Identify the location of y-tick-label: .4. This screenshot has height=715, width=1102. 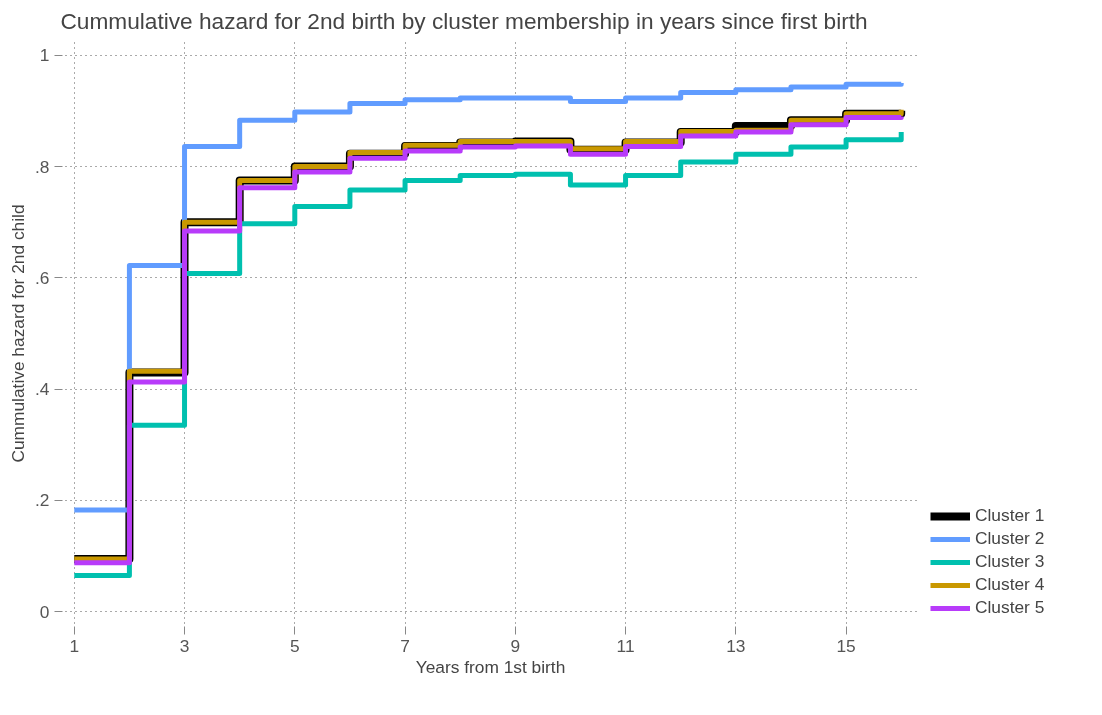
(42, 389).